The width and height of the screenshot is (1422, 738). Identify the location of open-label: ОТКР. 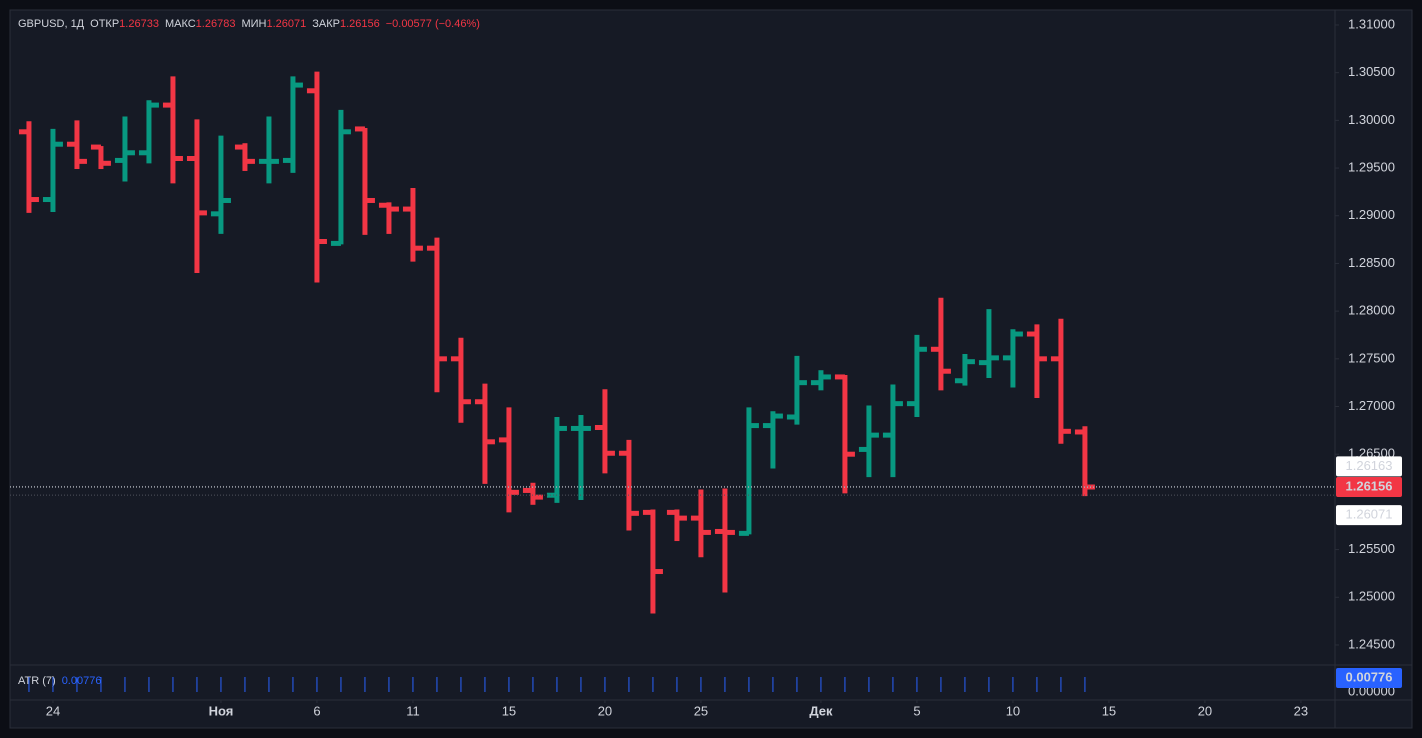
(104, 24).